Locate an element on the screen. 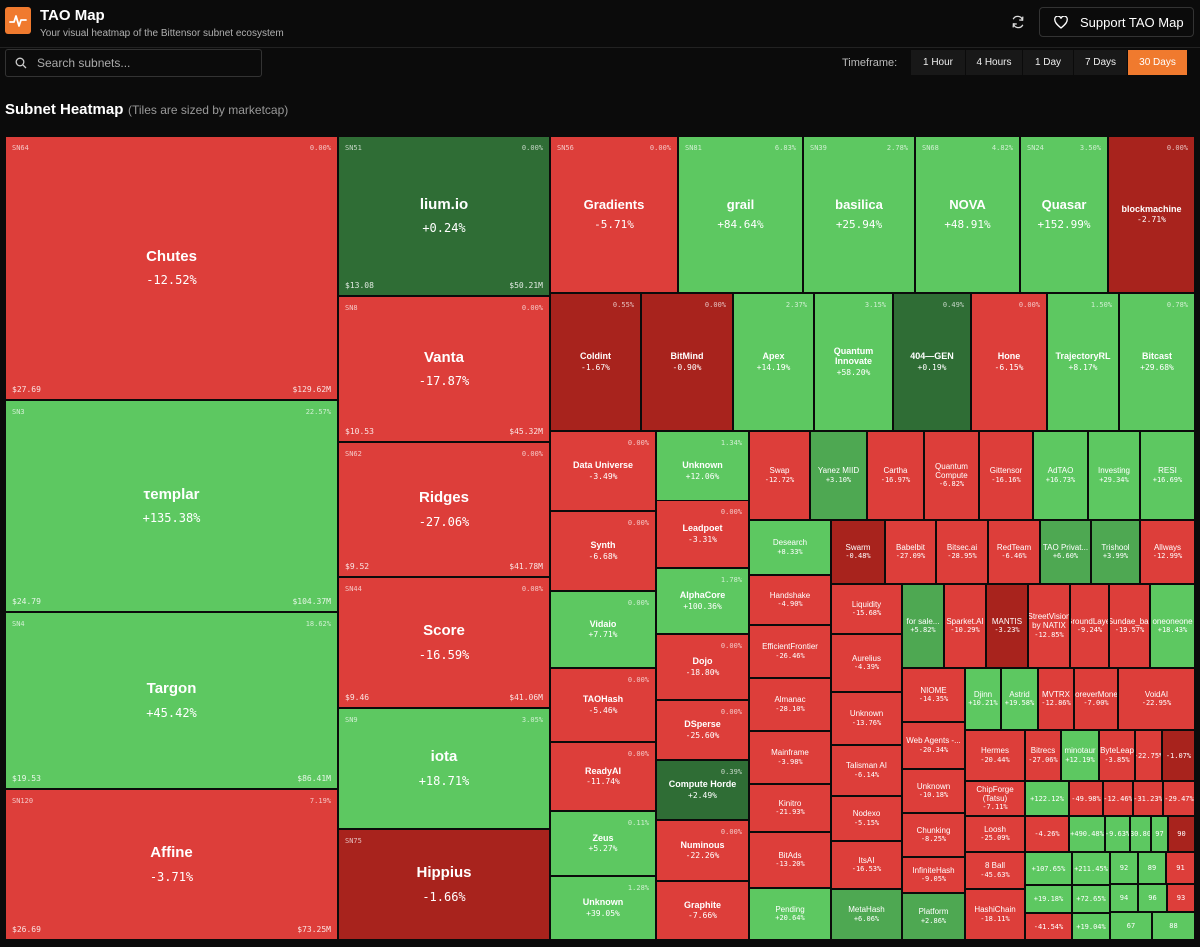 The height and width of the screenshot is (947, 1200). subnet-tile: EfficientFrontier -26.46% is located at coordinates (790, 651).